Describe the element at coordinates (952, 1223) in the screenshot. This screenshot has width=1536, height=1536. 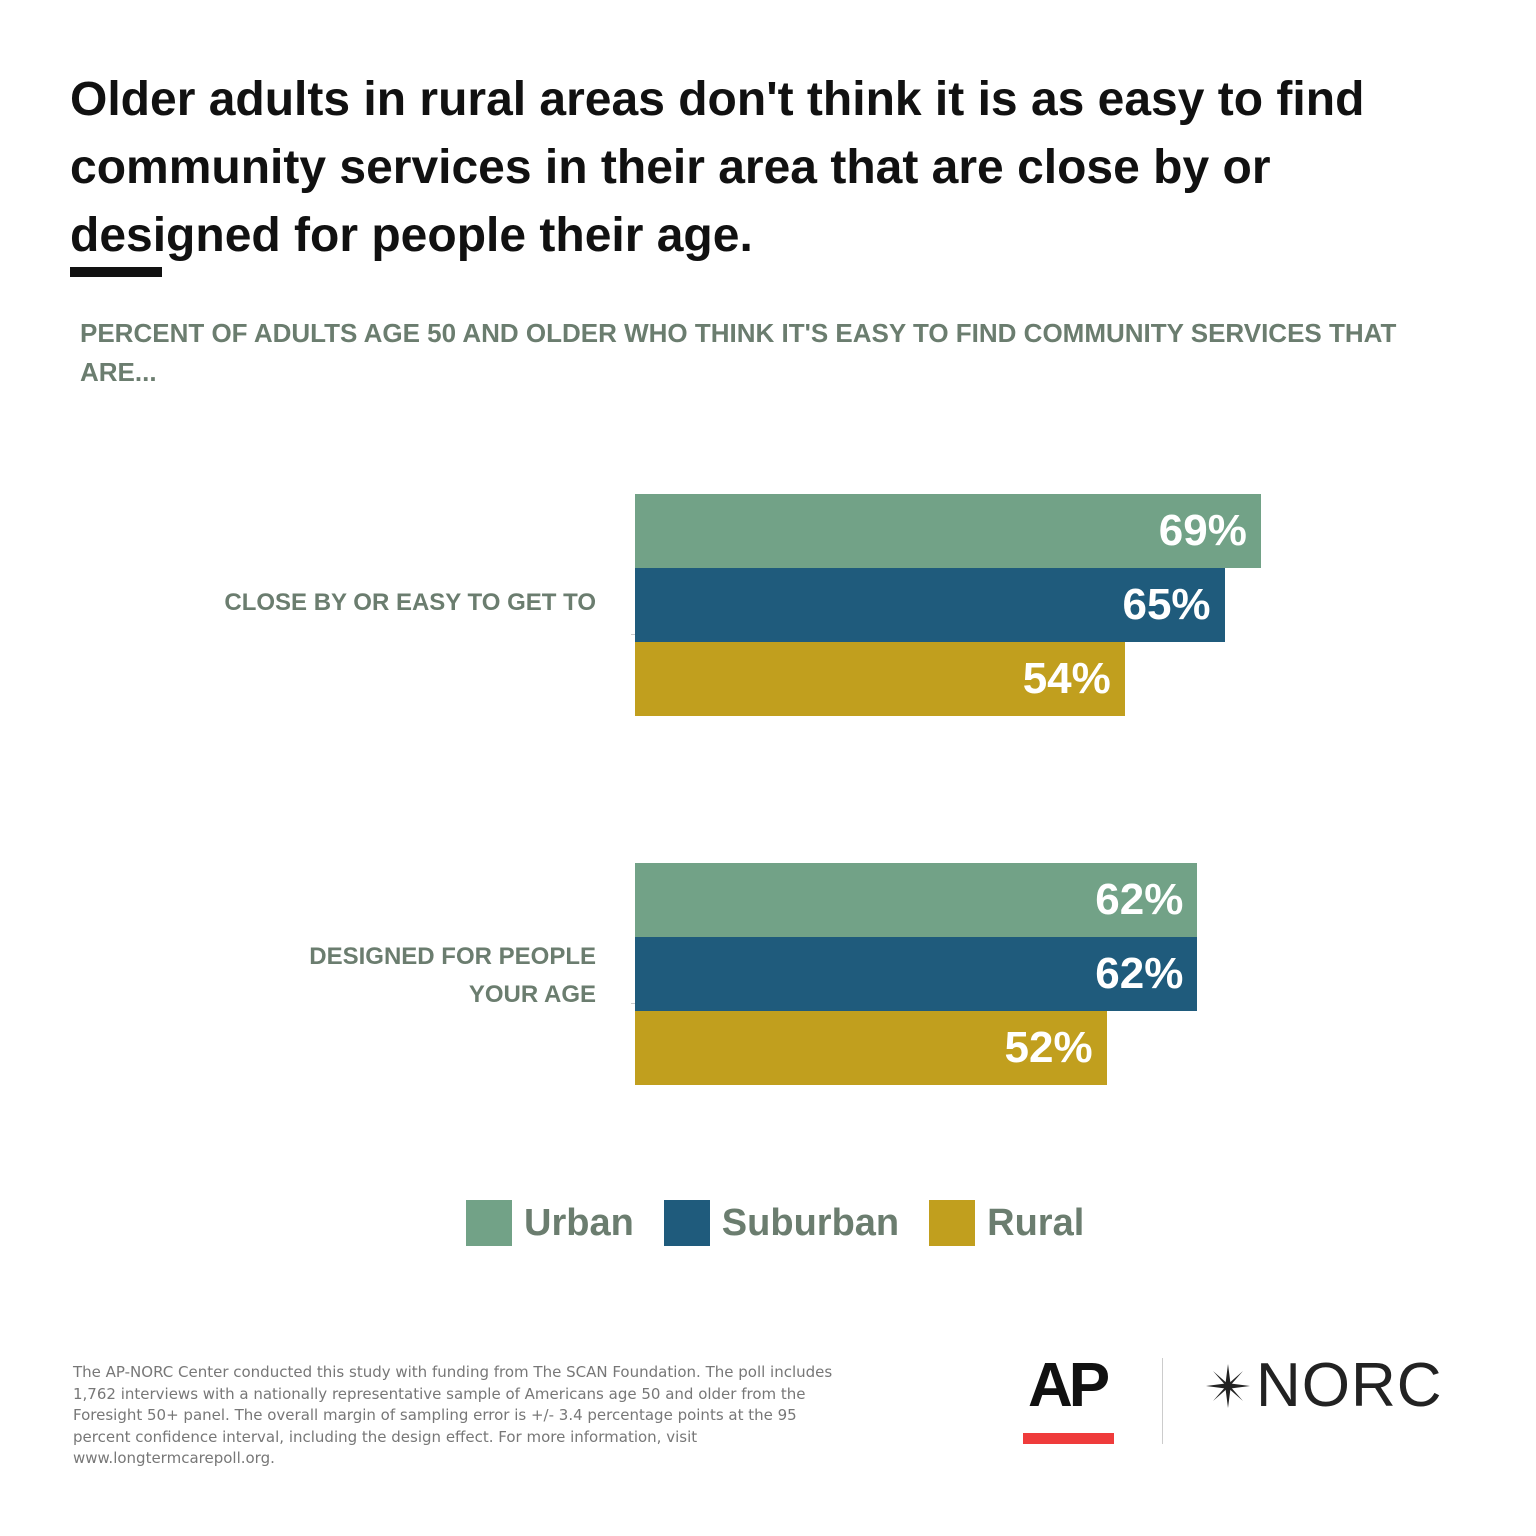
I see `legend-swatch-rural` at that location.